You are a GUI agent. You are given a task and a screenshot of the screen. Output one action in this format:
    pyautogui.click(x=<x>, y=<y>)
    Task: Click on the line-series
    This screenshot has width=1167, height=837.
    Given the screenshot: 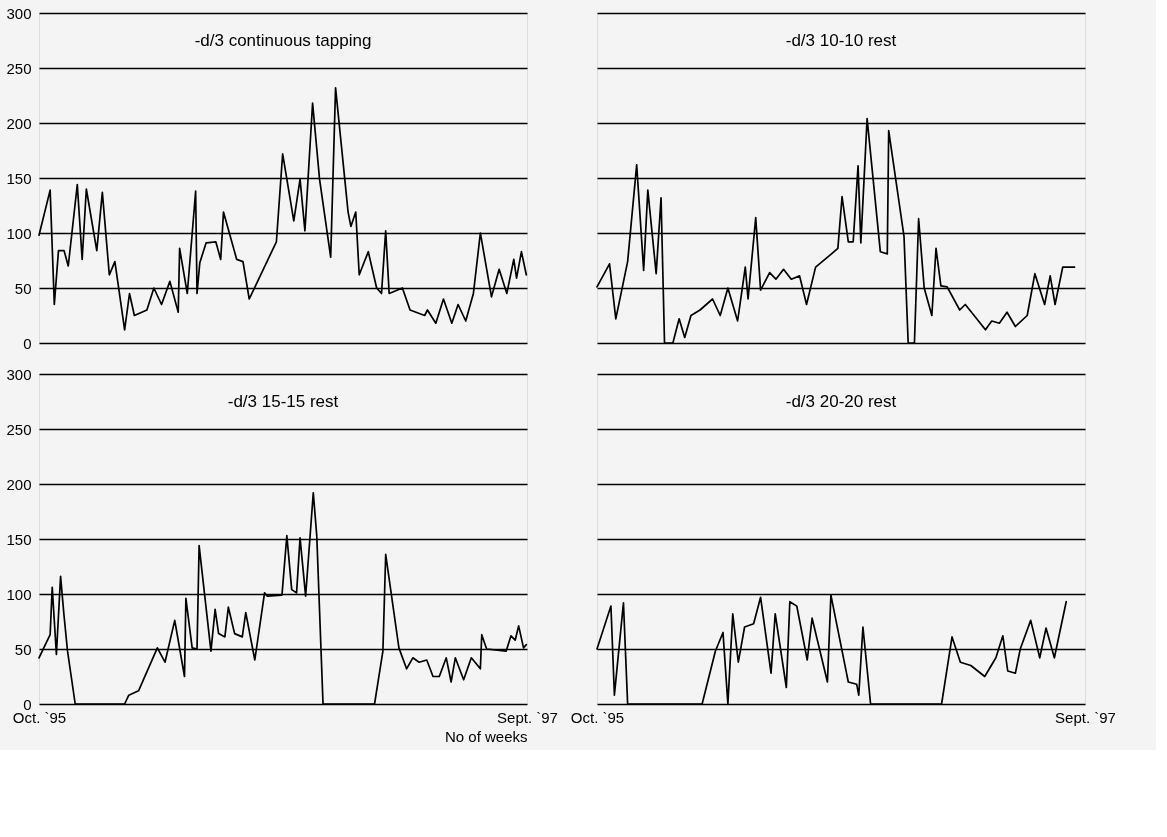 What is the action you would take?
    pyautogui.click(x=283, y=598)
    